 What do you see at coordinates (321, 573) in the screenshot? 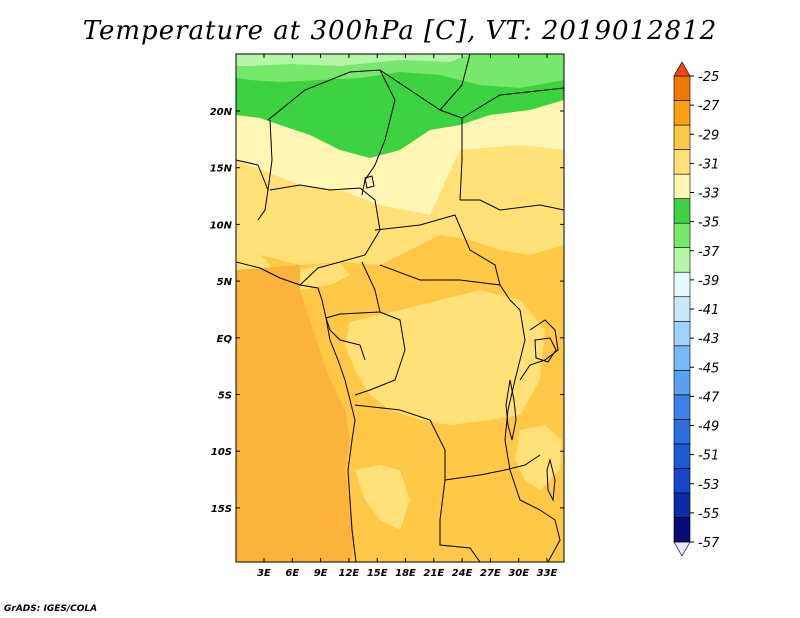
I see `lon-tick-label: 9E` at bounding box center [321, 573].